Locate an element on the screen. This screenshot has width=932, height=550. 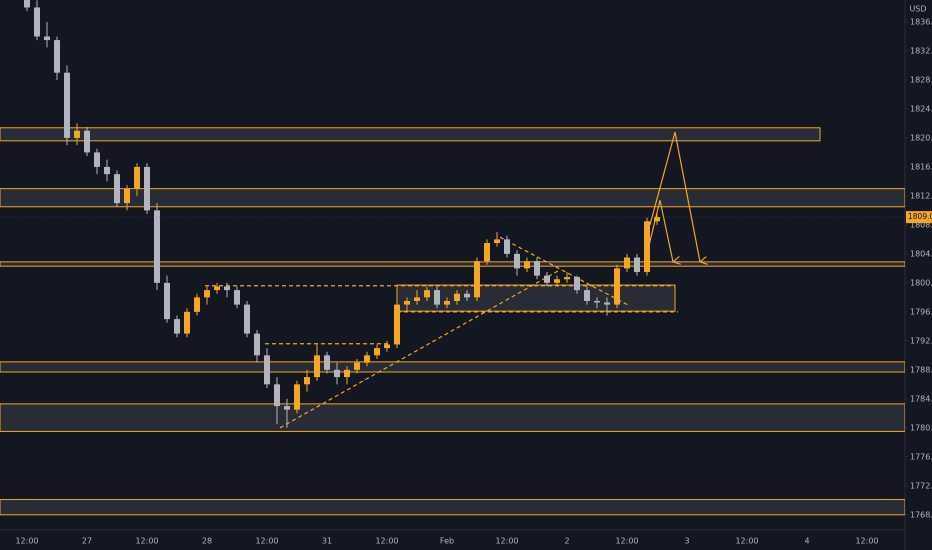
y-tick-label: 1832.00 is located at coordinates (921, 50).